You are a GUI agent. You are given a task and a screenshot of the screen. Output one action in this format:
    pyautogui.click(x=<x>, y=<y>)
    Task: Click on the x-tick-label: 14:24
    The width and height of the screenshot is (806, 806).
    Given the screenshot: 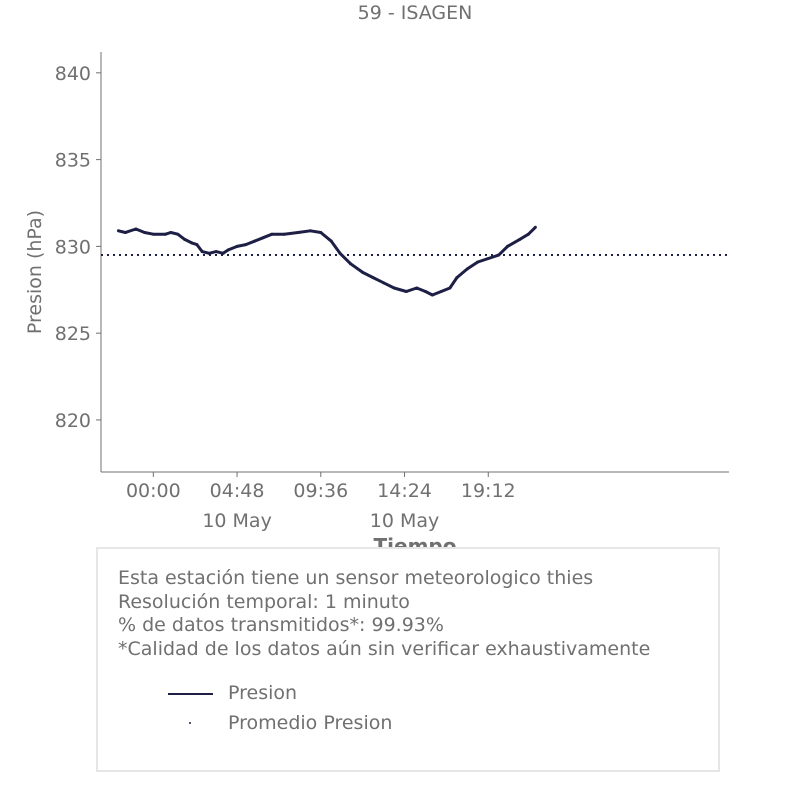 What is the action you would take?
    pyautogui.click(x=404, y=491)
    